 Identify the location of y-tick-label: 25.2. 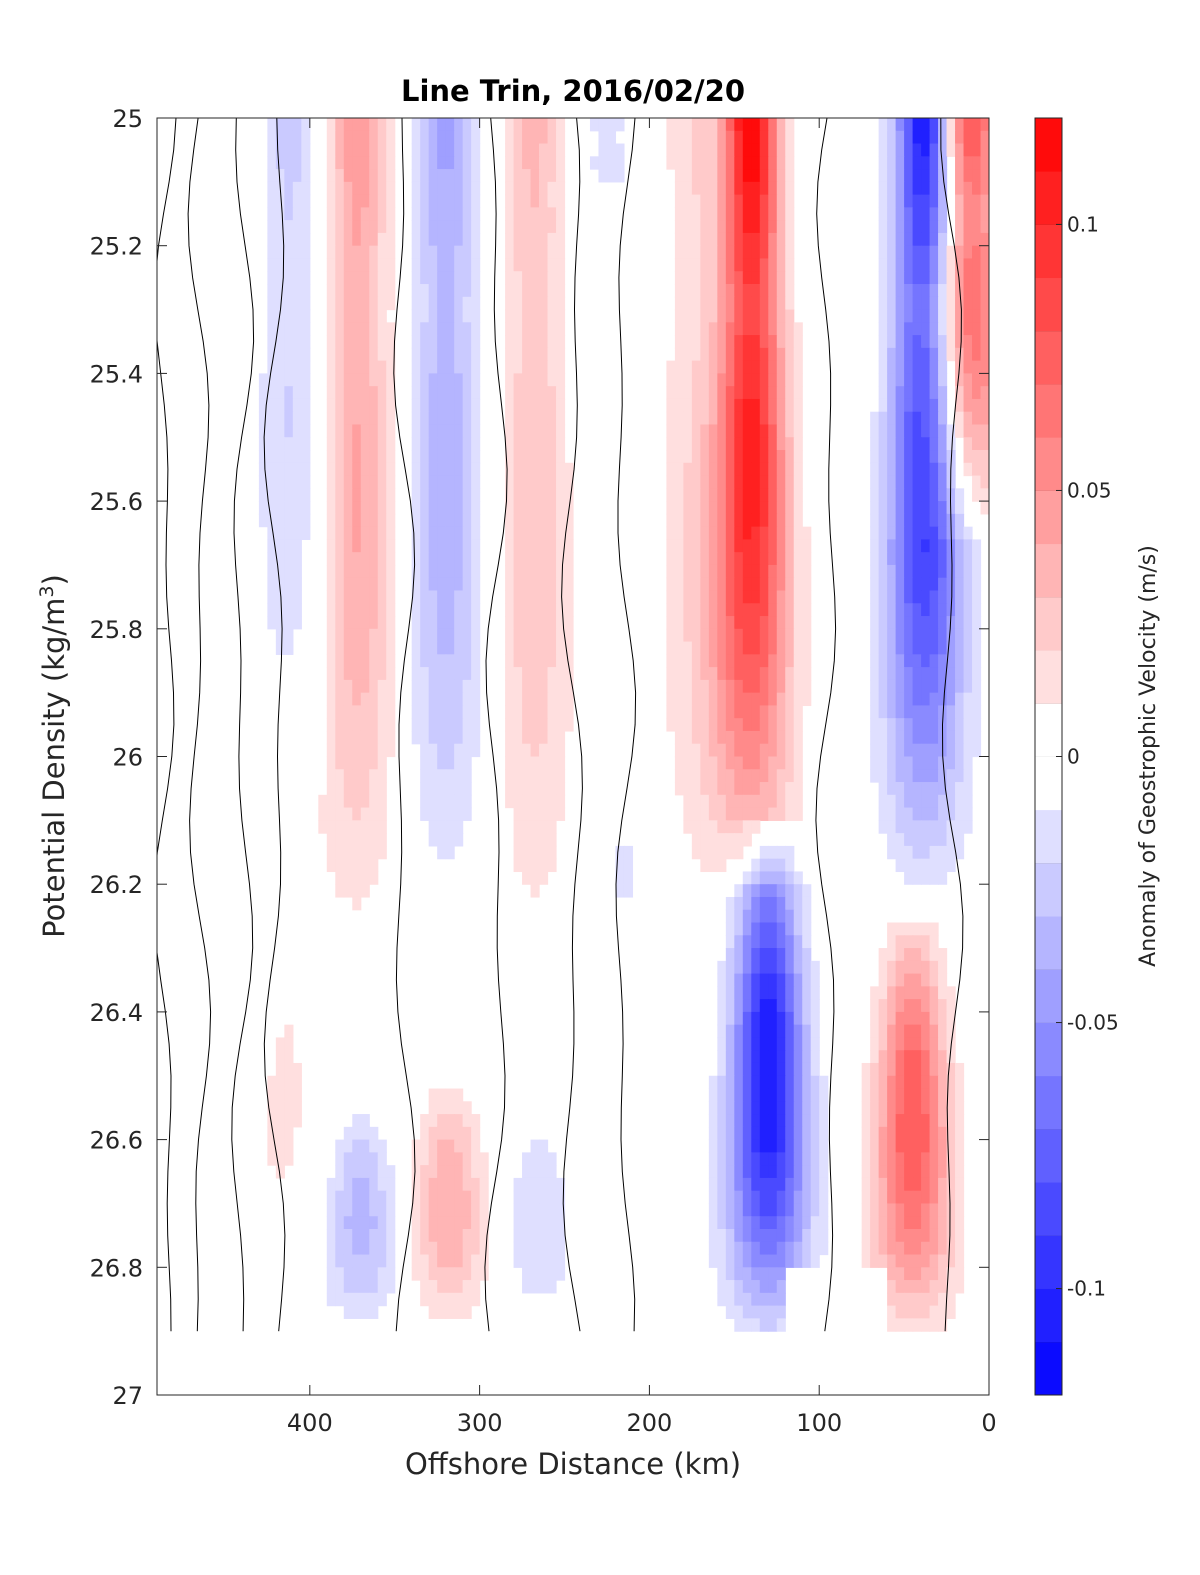
(116, 247).